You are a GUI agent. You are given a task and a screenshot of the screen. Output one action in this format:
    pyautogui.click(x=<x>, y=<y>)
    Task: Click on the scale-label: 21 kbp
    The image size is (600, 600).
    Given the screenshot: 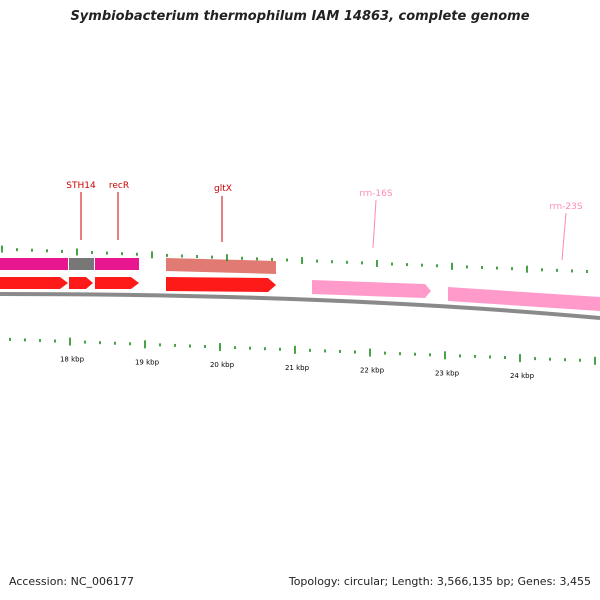 What is the action you would take?
    pyautogui.click(x=297, y=368)
    